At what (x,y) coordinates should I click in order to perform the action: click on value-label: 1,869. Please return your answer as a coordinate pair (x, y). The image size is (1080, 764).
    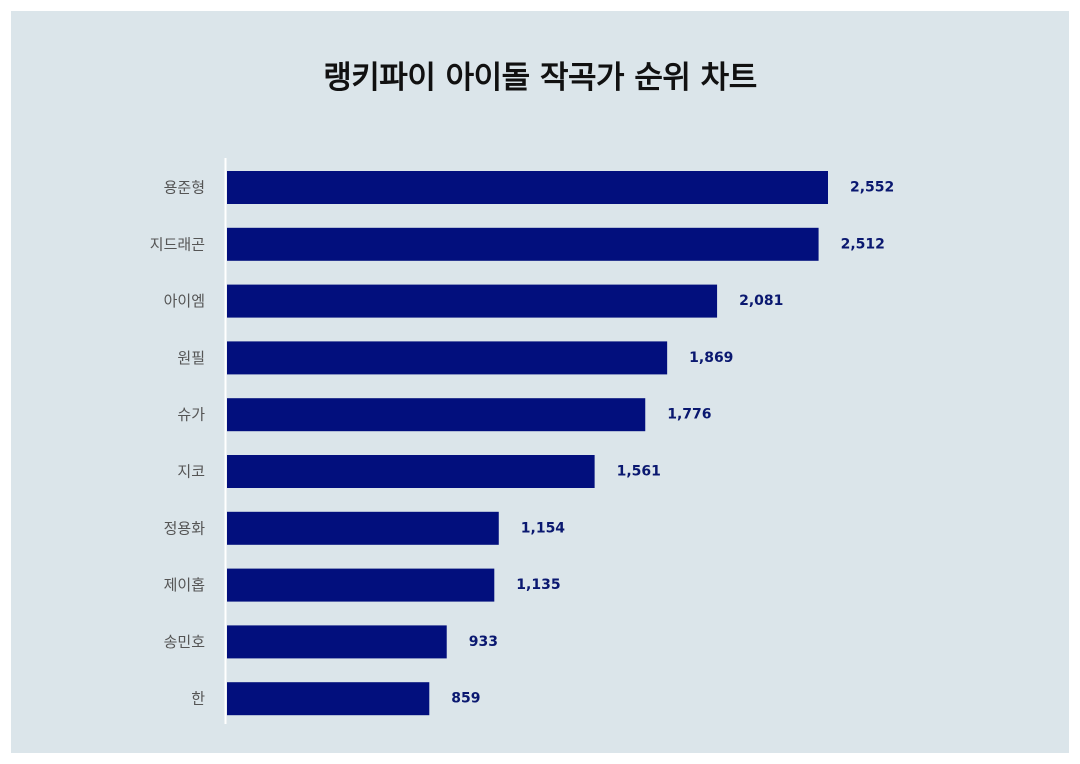
    Looking at the image, I should click on (711, 358).